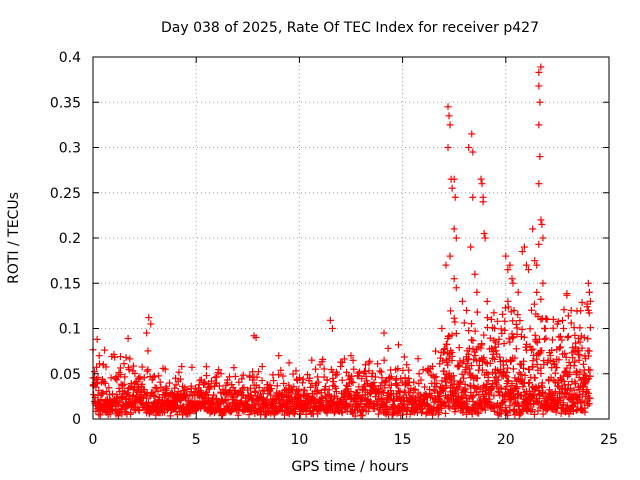  What do you see at coordinates (349, 467) in the screenshot?
I see `x-axis-label: GPS time / hours` at bounding box center [349, 467].